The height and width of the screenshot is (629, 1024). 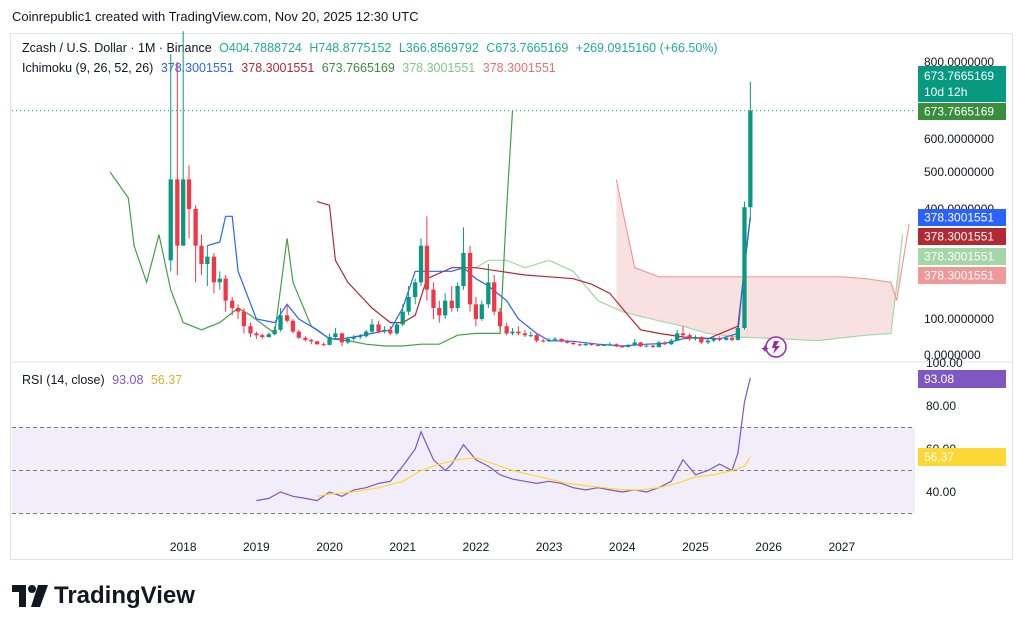 I want to click on spana-tag: 378.3001551, so click(x=962, y=256).